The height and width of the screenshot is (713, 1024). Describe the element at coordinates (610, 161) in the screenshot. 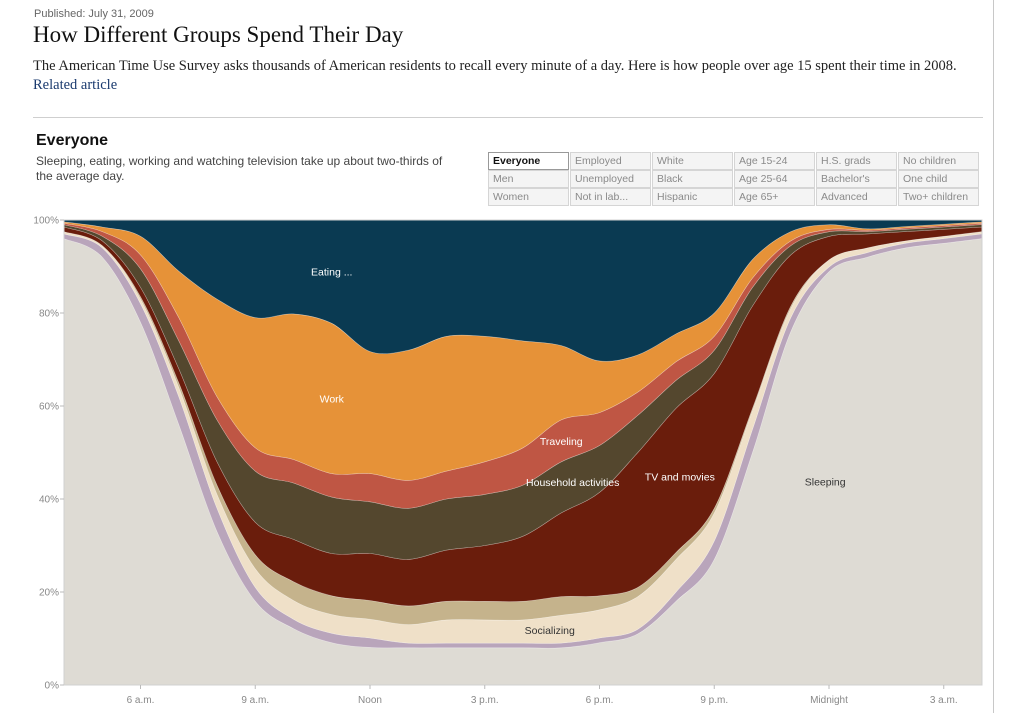

I see `group-option-employed: Employed` at that location.